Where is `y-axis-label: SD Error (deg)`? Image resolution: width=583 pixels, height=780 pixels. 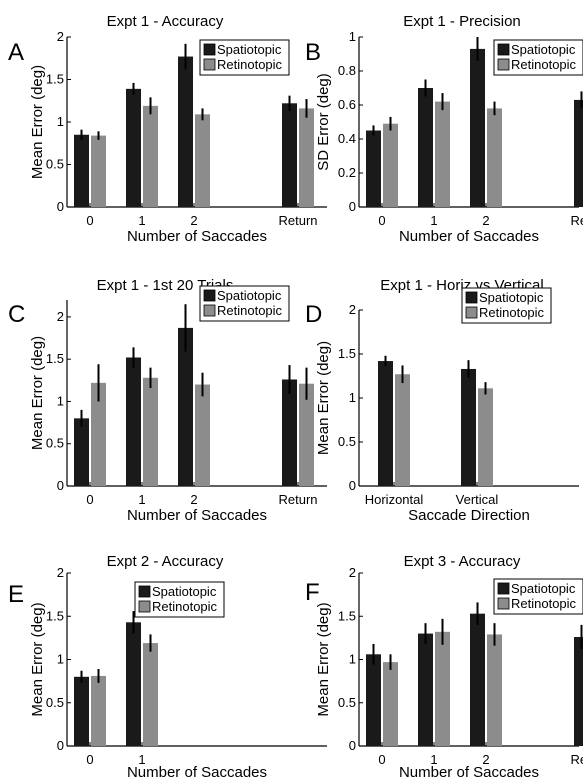 y-axis-label: SD Error (deg) is located at coordinates (323, 122).